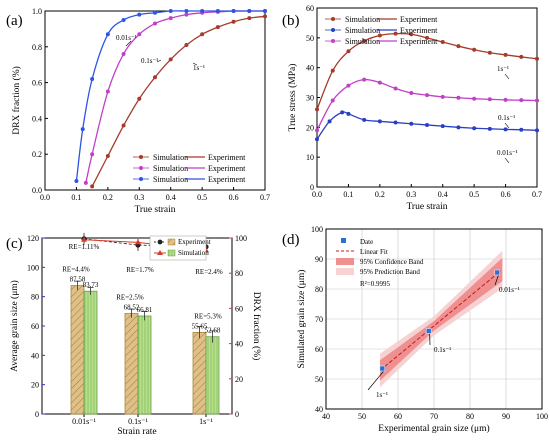 The height and width of the screenshot is (444, 550). Describe the element at coordinates (160, 252) in the screenshot. I see `panel-c-legend-sim-marker` at that location.